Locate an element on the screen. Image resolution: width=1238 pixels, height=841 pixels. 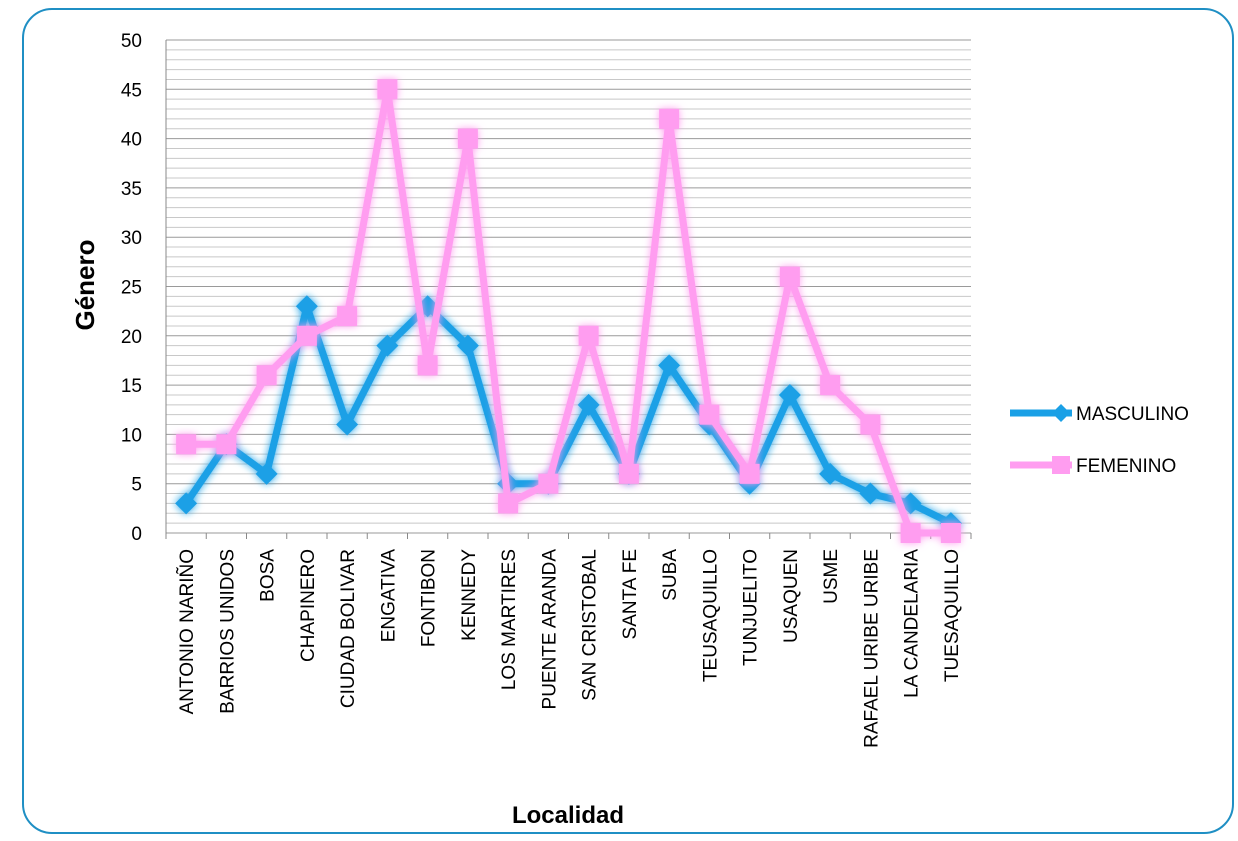
y-tick-label: 50 is located at coordinates (131, 41).